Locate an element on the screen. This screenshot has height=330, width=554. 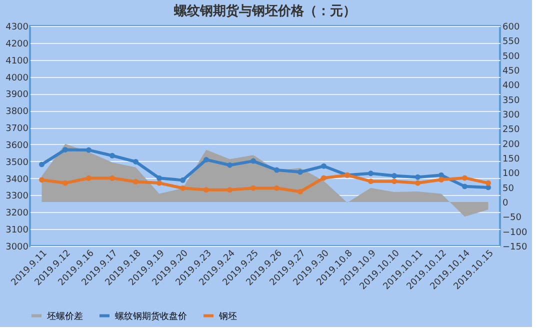
legend-label: 螺纹钢期货收盘价 is located at coordinates (151, 316).